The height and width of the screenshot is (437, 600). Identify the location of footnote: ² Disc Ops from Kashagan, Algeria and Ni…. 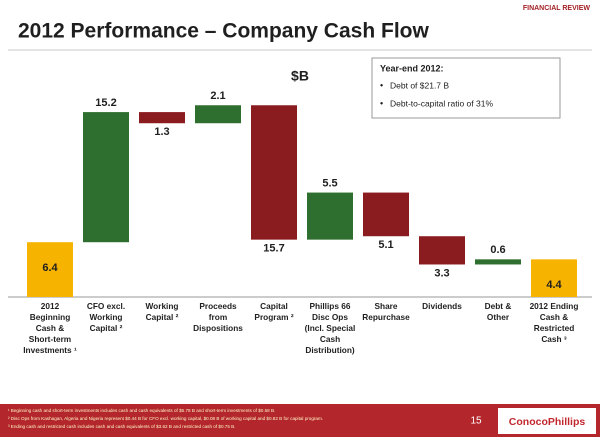
(165, 418).